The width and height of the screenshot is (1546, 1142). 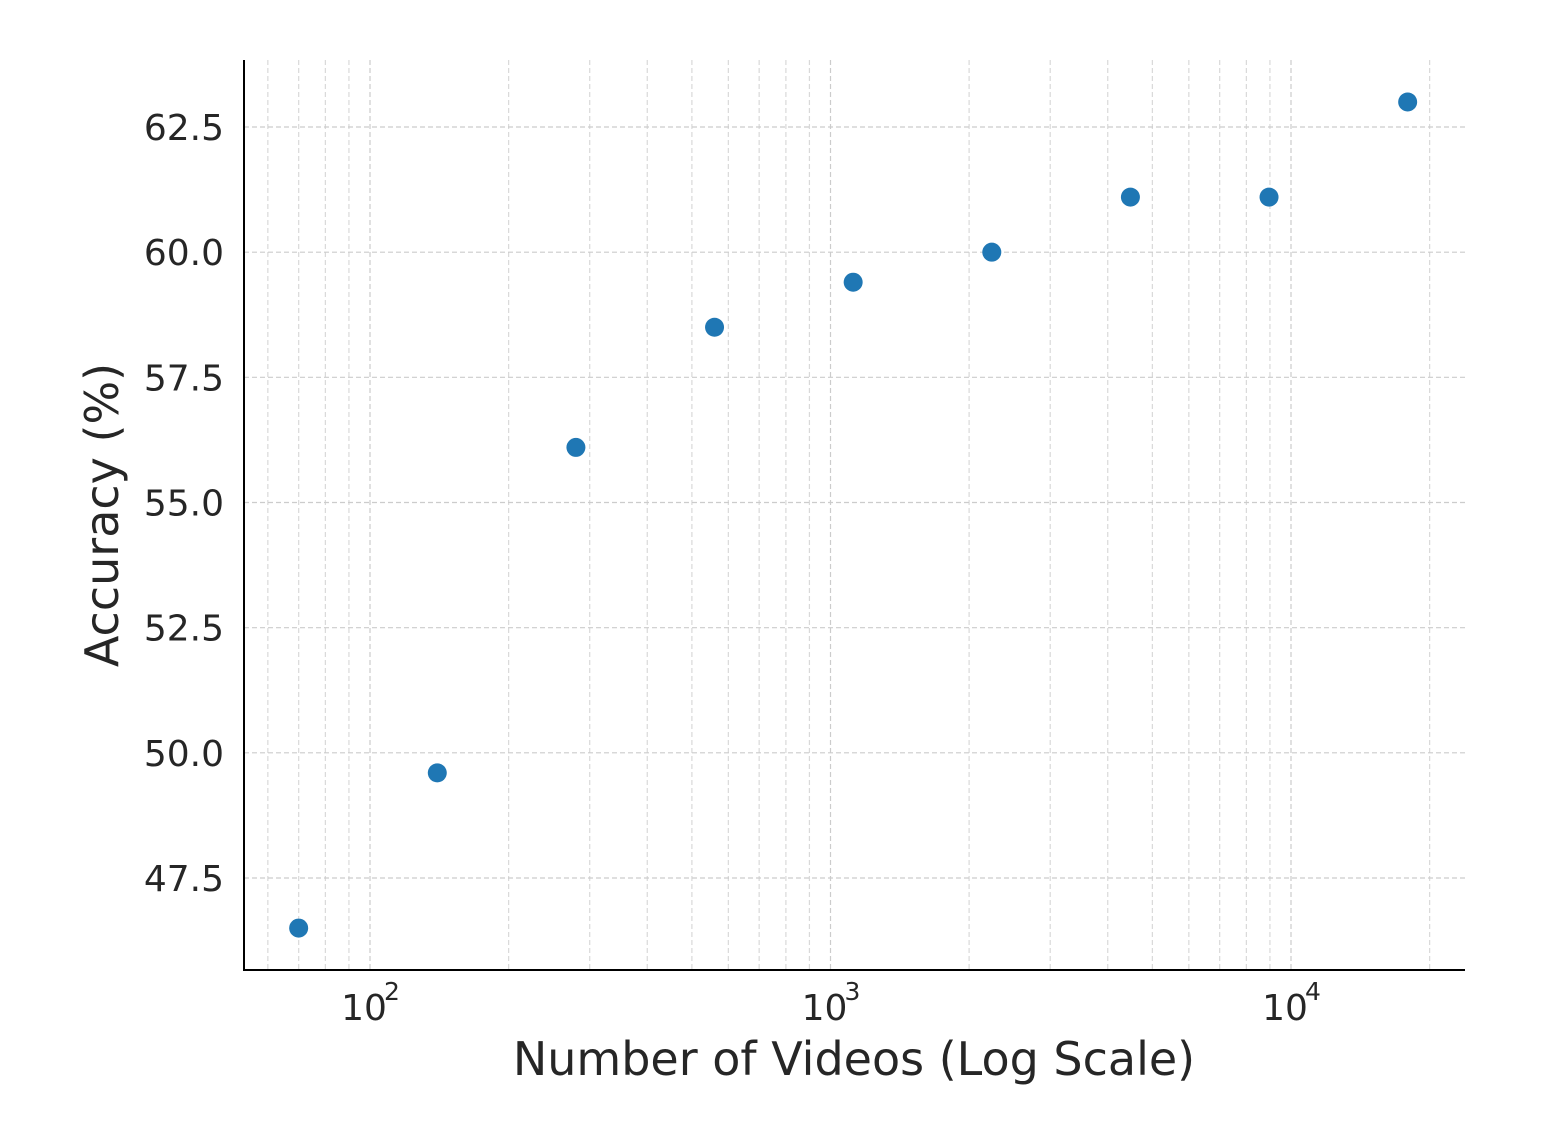 What do you see at coordinates (184, 378) in the screenshot?
I see `y-tick-label: 57.5` at bounding box center [184, 378].